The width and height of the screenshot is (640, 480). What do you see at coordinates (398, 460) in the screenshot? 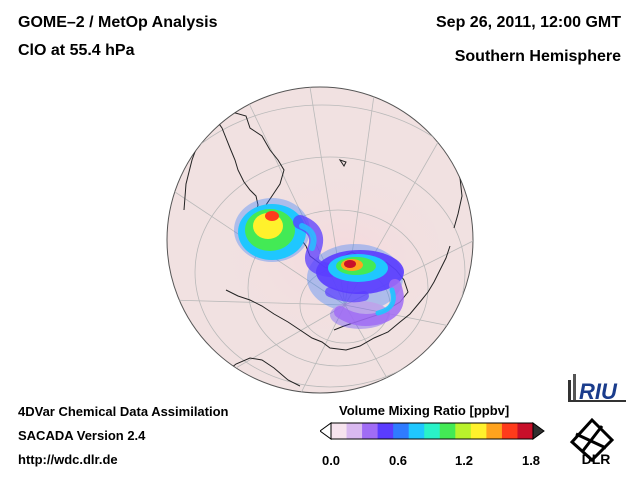
I see `colorbar-tick-1: 0.6` at bounding box center [398, 460].